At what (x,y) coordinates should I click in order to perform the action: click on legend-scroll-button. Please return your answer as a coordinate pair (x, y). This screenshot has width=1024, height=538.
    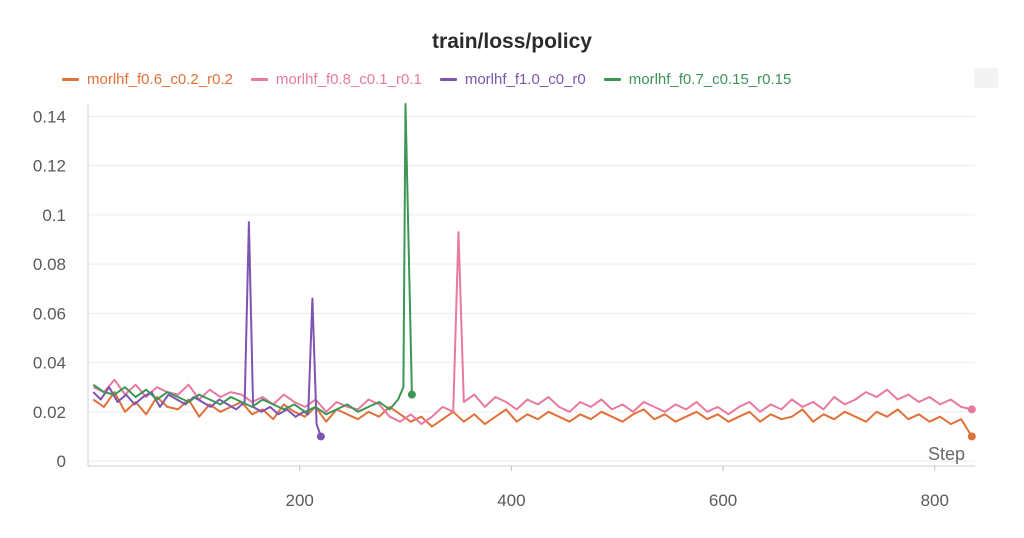
    Looking at the image, I should click on (986, 78).